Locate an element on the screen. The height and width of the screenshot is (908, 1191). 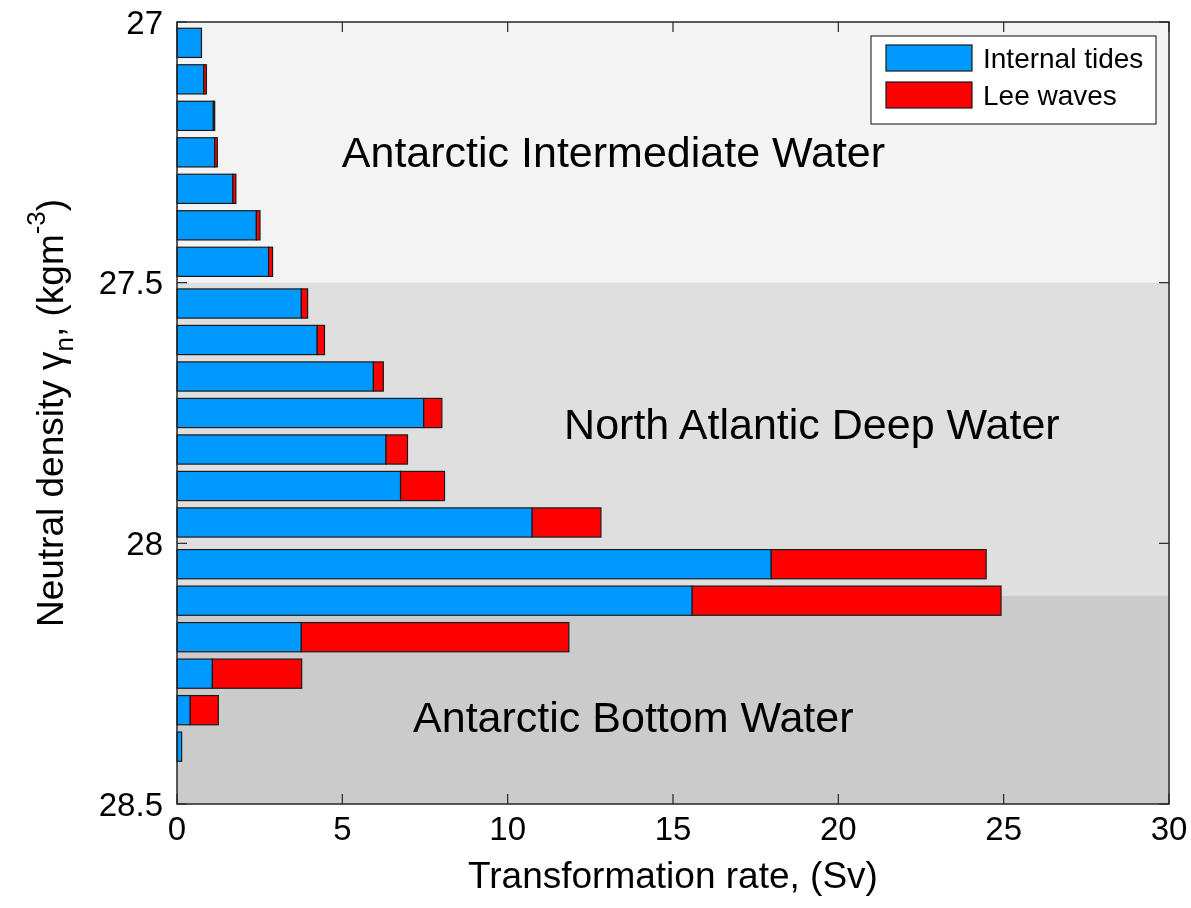
y-tick-label: 28.5 is located at coordinates (130, 804).